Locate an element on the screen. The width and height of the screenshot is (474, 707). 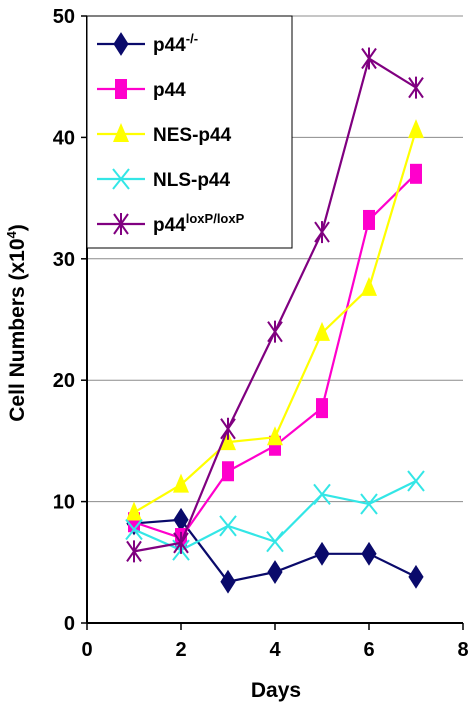
x-axis-title: Days is located at coordinates (276, 690).